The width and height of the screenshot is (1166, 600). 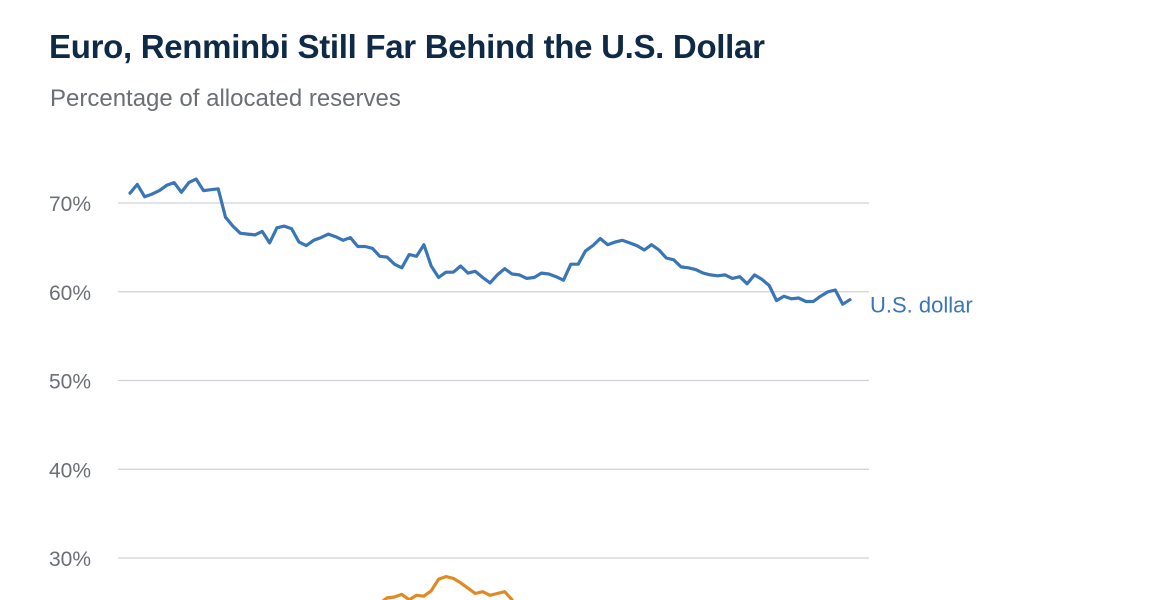 What do you see at coordinates (70, 204) in the screenshot?
I see `y-tick-label: 70%` at bounding box center [70, 204].